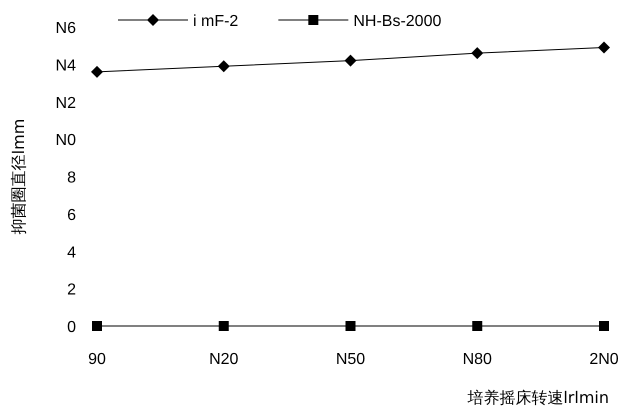 The image size is (624, 414). What do you see at coordinates (71, 290) in the screenshot?
I see `y-tick-label: 2` at bounding box center [71, 290].